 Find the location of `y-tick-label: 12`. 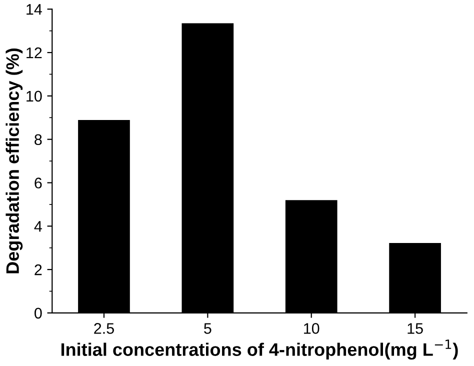

y-tick-label: 12 is located at coordinates (34, 52).